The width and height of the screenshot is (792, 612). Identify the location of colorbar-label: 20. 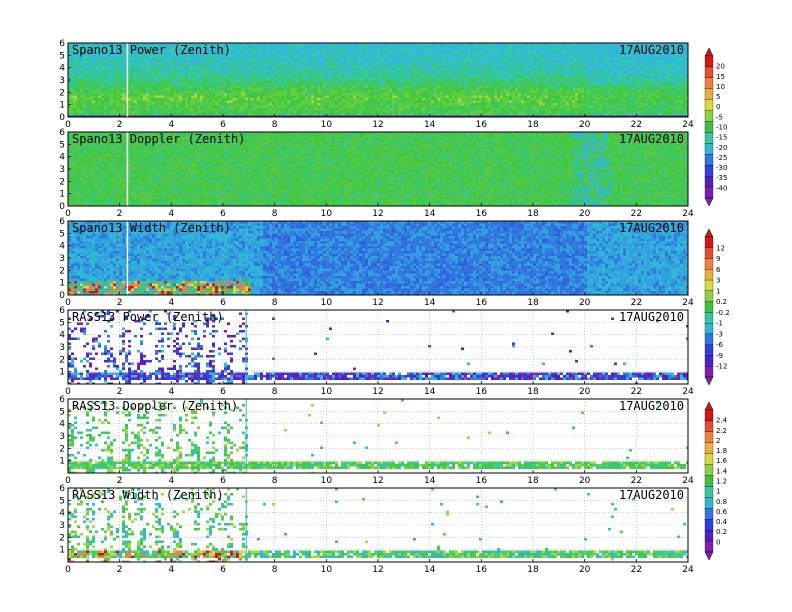
(720, 67).